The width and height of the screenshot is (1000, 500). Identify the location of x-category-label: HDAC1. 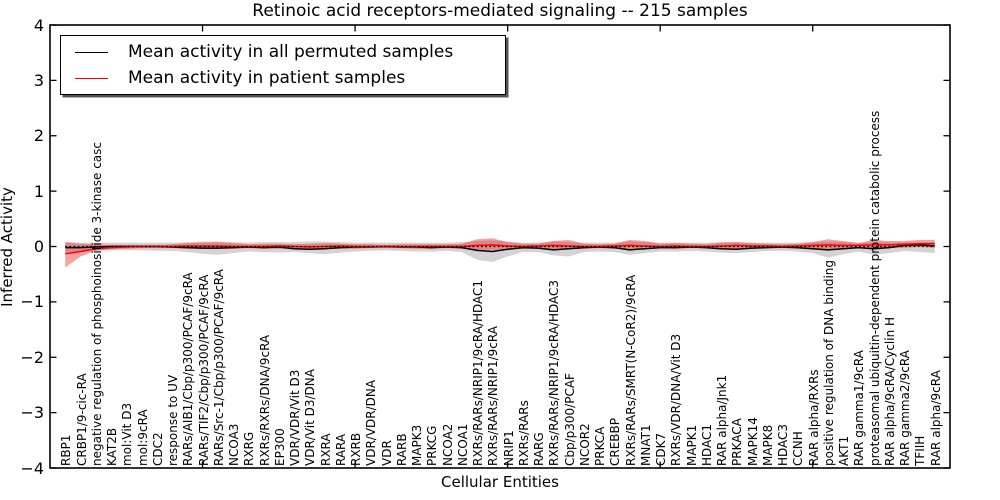
(706, 444).